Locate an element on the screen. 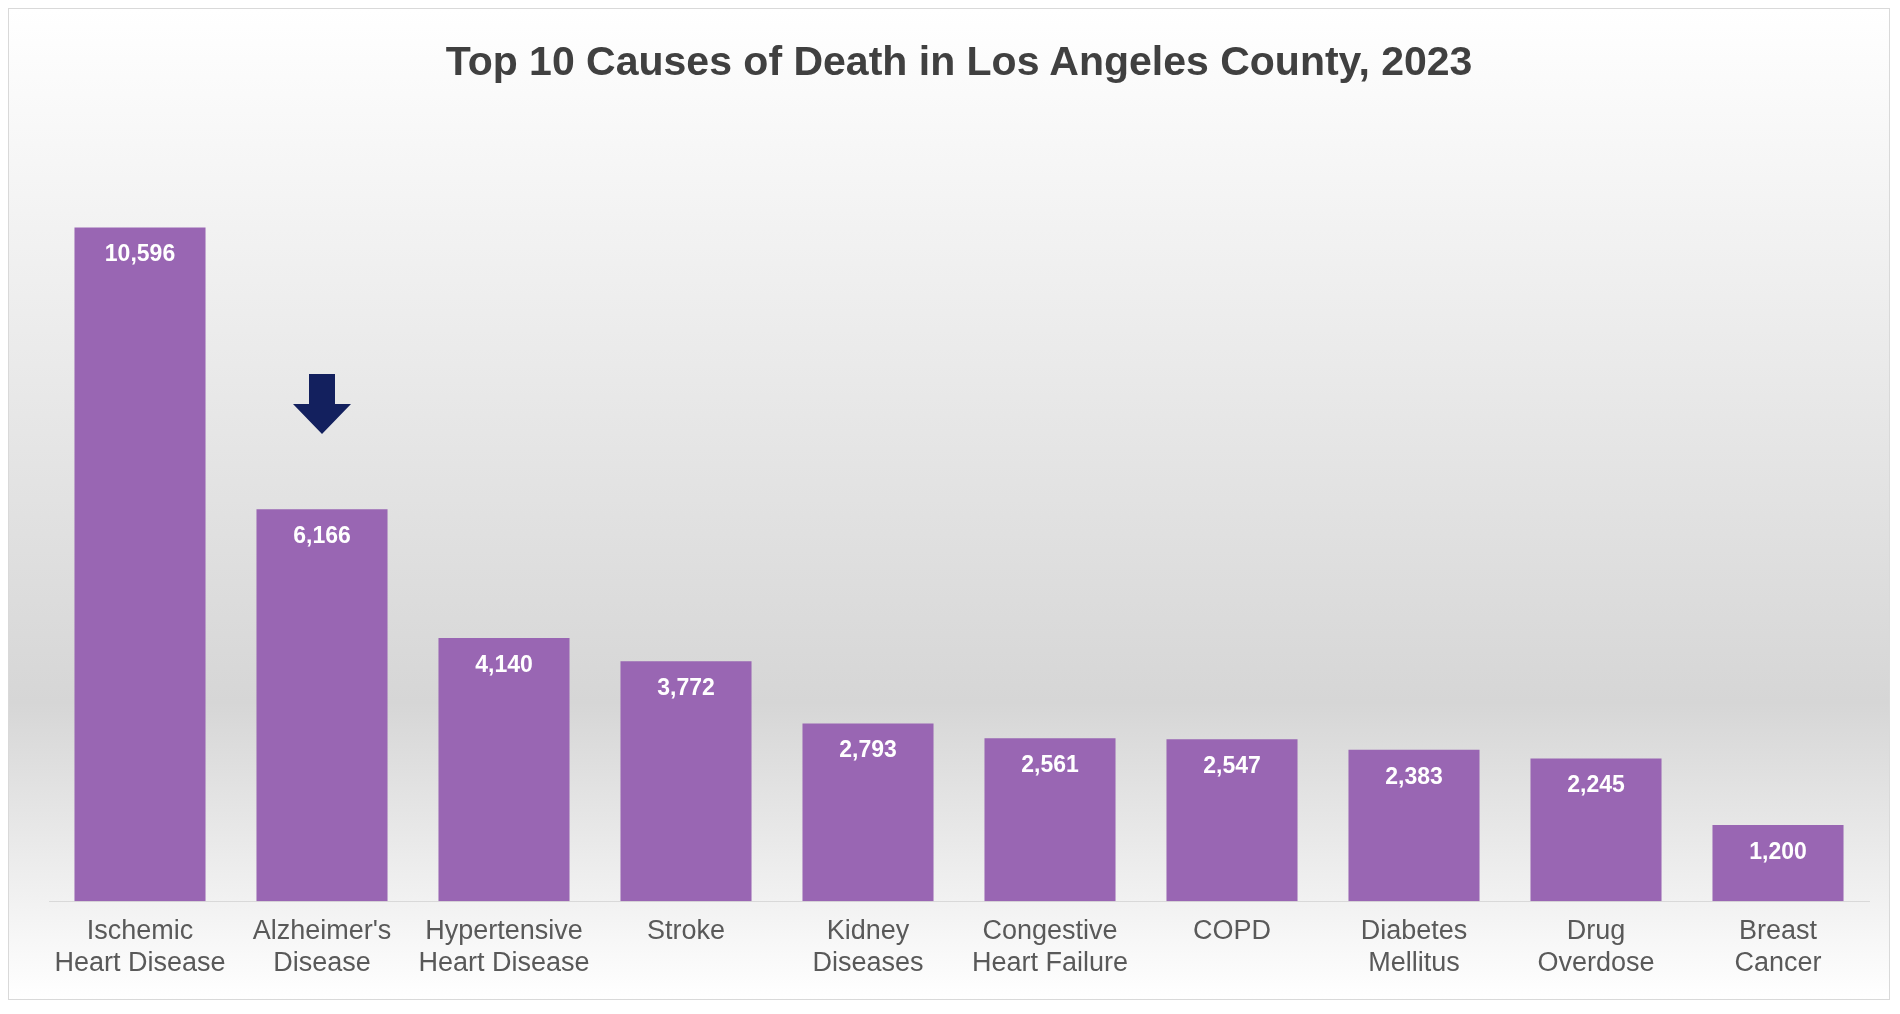 The height and width of the screenshot is (1014, 1900). data-label: 2,547 is located at coordinates (1232, 765).